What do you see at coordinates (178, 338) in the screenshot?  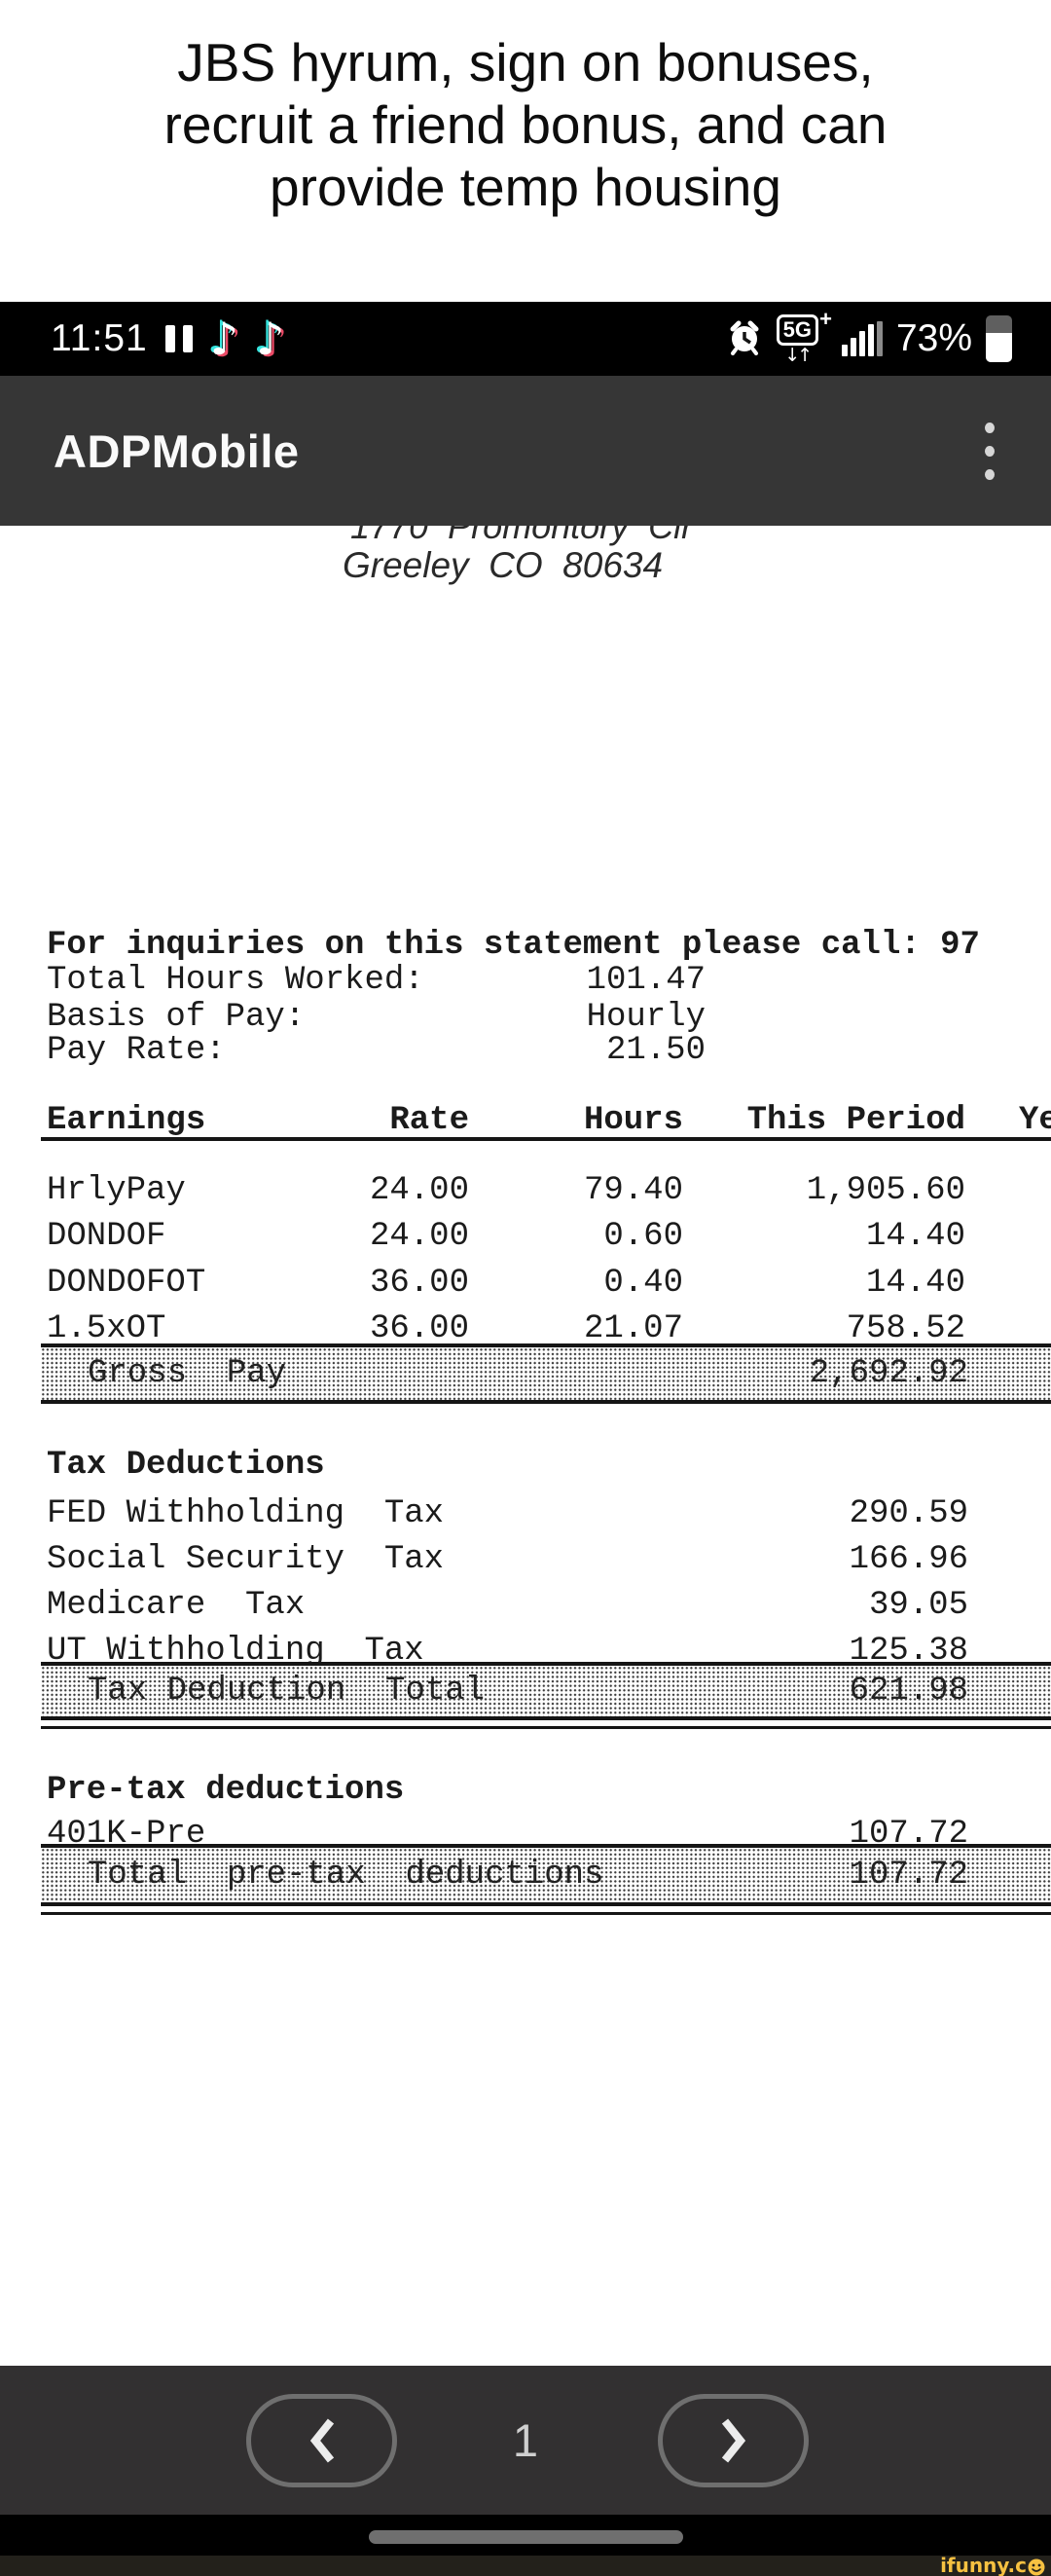 I see `pause-icon` at bounding box center [178, 338].